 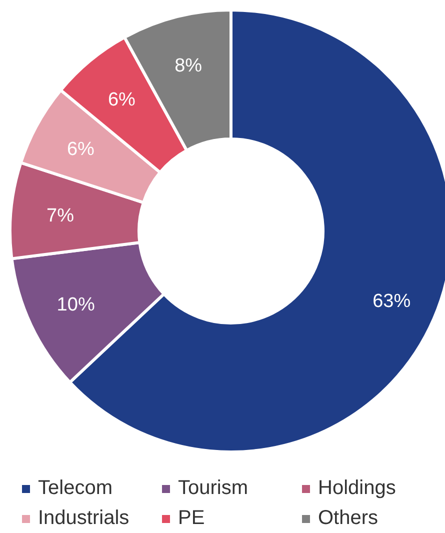 What do you see at coordinates (84, 518) in the screenshot?
I see `legend-label: Industrials` at bounding box center [84, 518].